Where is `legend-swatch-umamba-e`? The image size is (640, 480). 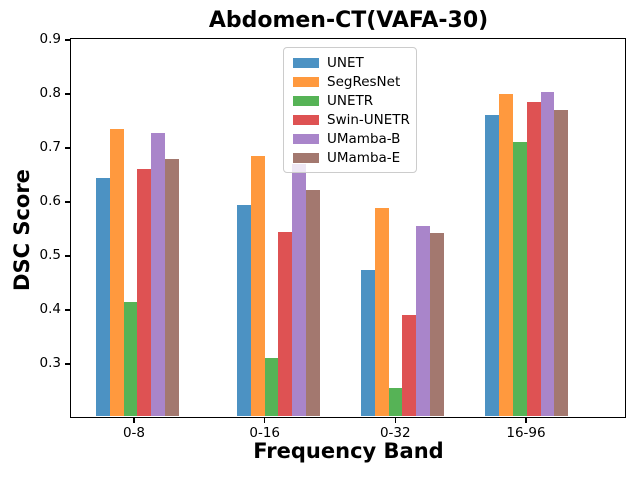
legend-swatch-umamba-e is located at coordinates (306, 157).